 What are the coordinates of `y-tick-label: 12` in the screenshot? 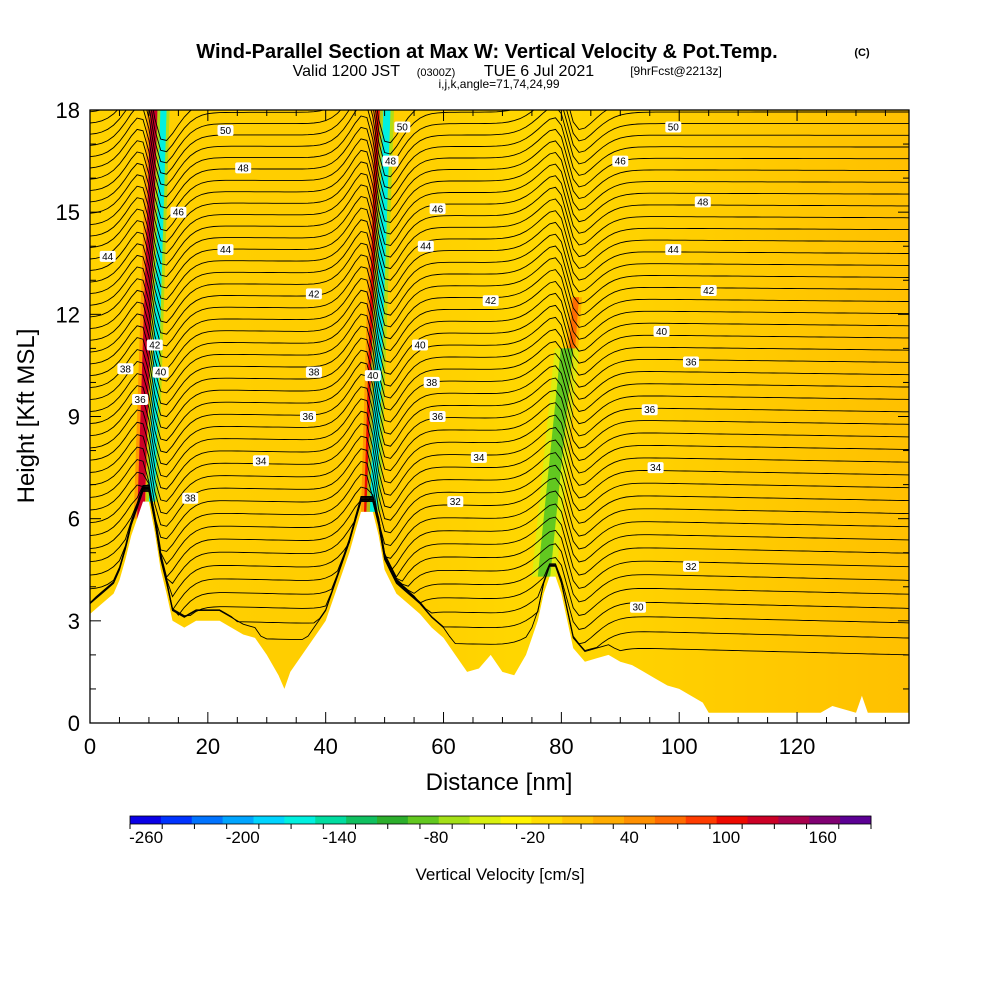 It's located at (68, 314).